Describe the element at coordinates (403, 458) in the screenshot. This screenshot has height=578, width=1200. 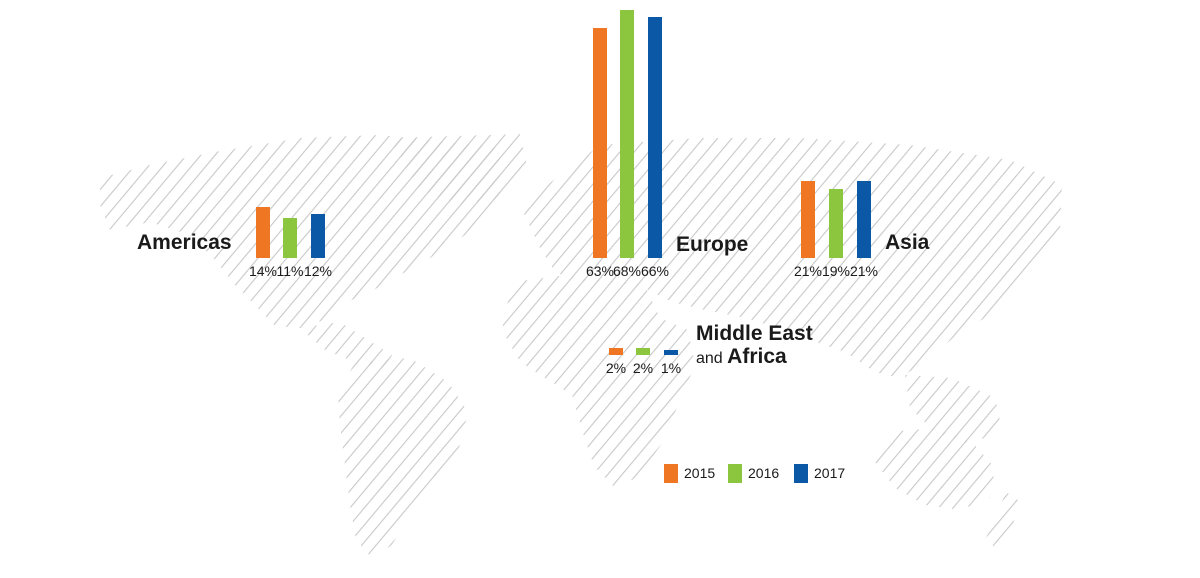
I see `south-america-shape` at that location.